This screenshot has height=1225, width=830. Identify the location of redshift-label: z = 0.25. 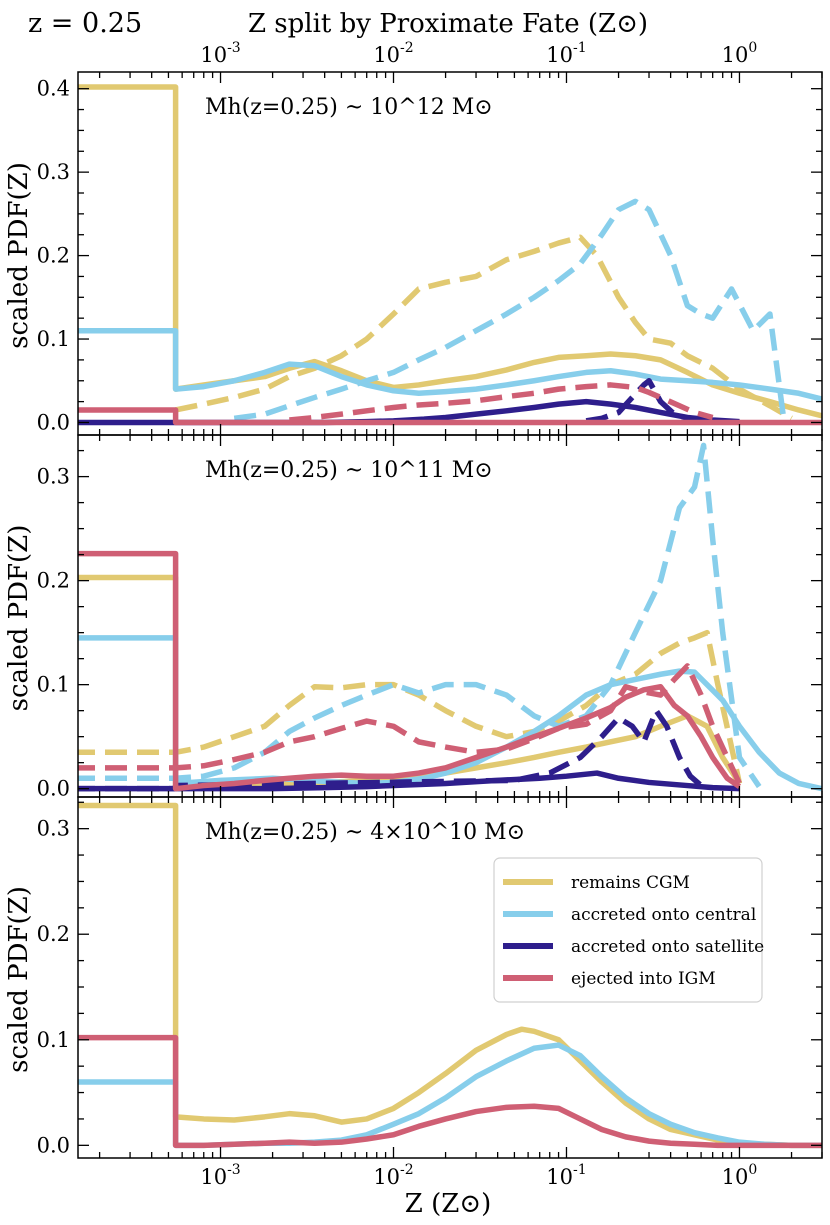
(85, 23).